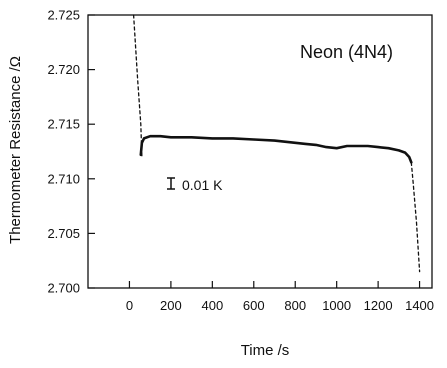  Describe the element at coordinates (171, 305) in the screenshot. I see `x-tick-label: 200` at that location.